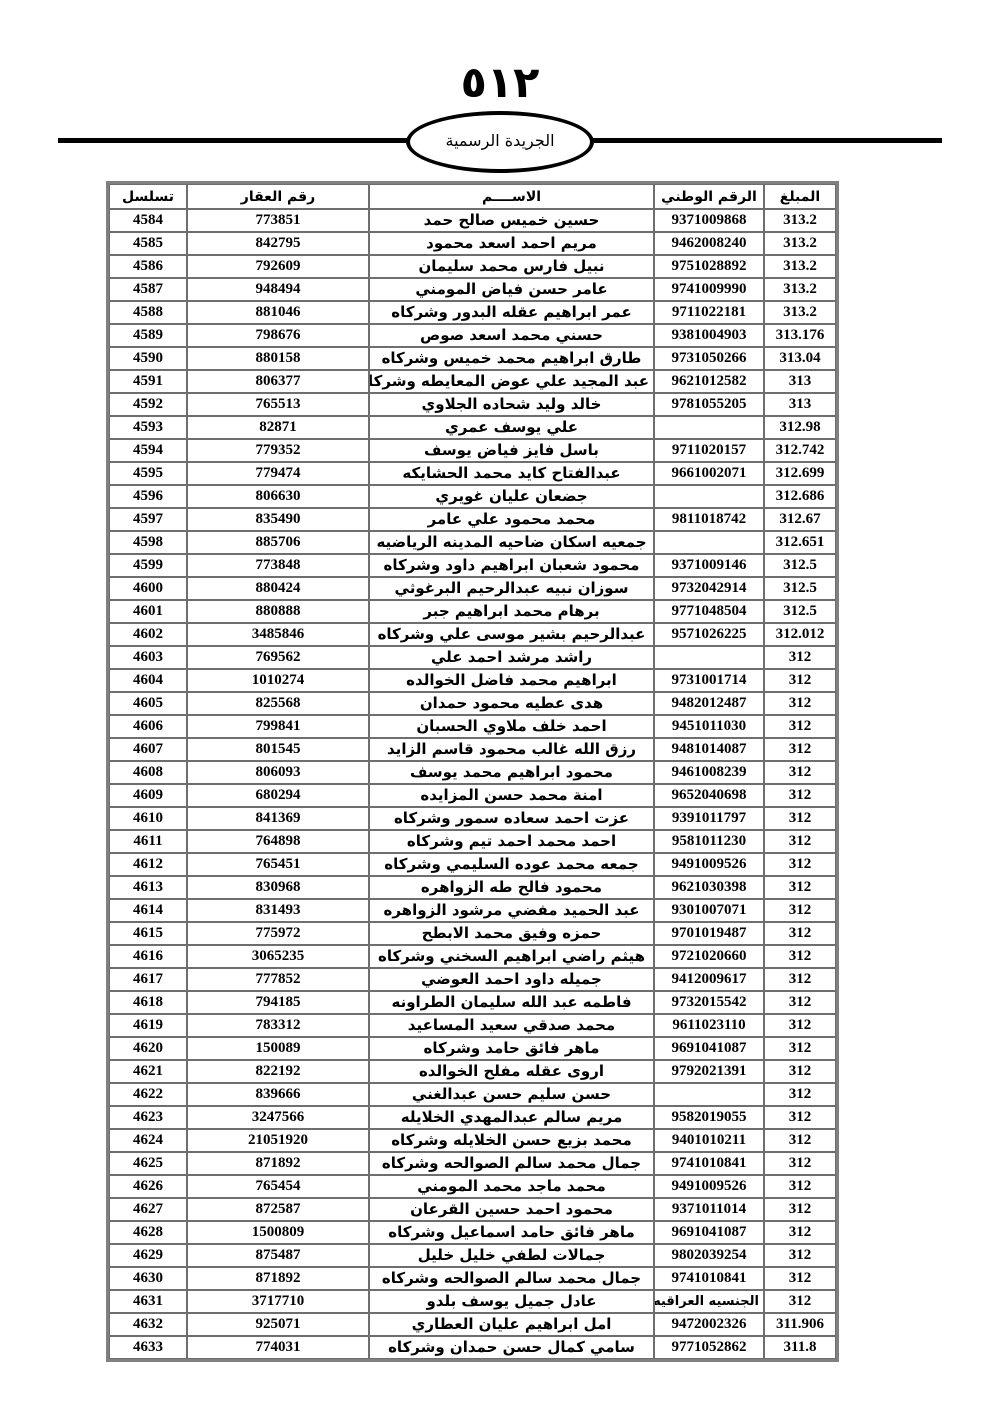  I want to click on cell-serial: 4618, so click(148, 1002).